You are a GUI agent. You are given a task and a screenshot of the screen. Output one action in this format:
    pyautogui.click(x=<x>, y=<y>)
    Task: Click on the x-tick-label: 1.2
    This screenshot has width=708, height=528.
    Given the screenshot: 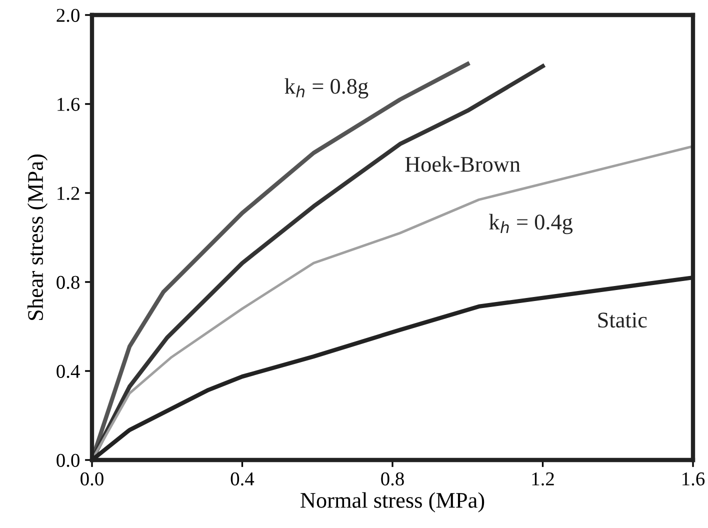 What is the action you would take?
    pyautogui.click(x=543, y=479)
    